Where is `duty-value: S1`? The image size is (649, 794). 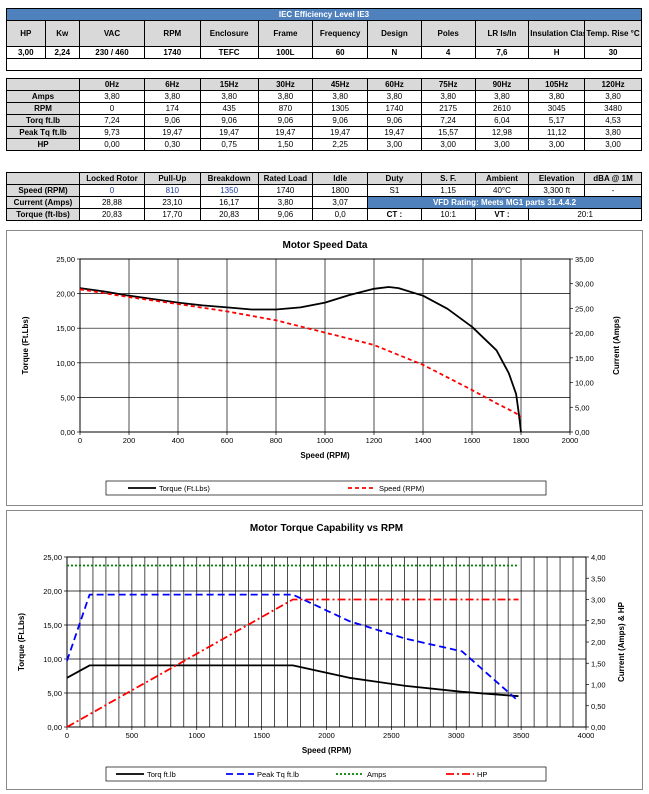 duty-value: S1 is located at coordinates (394, 190).